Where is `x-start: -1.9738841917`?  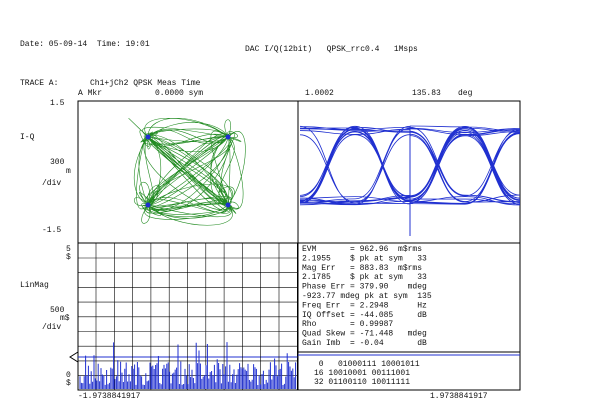
x-start: -1.9738841917 is located at coordinates (109, 396).